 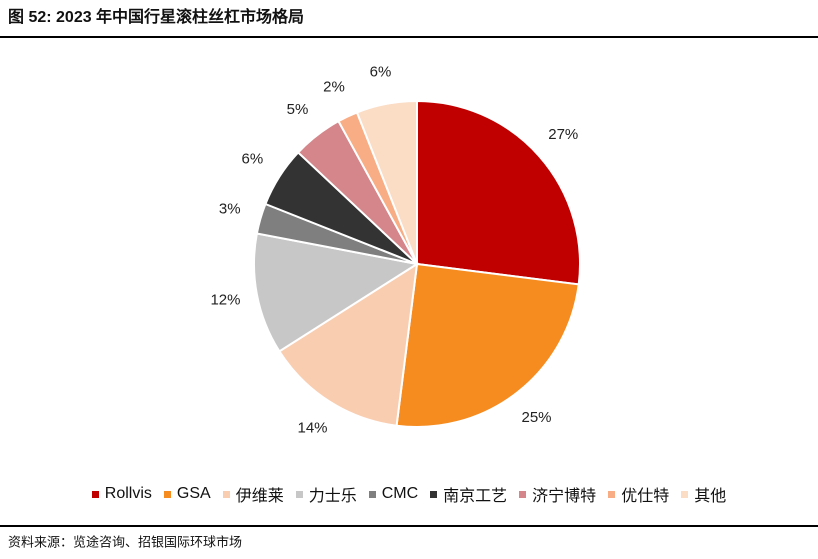 What do you see at coordinates (125, 541) in the screenshot?
I see `source: 资料来源：览途咨询、招银国际环球市场` at bounding box center [125, 541].